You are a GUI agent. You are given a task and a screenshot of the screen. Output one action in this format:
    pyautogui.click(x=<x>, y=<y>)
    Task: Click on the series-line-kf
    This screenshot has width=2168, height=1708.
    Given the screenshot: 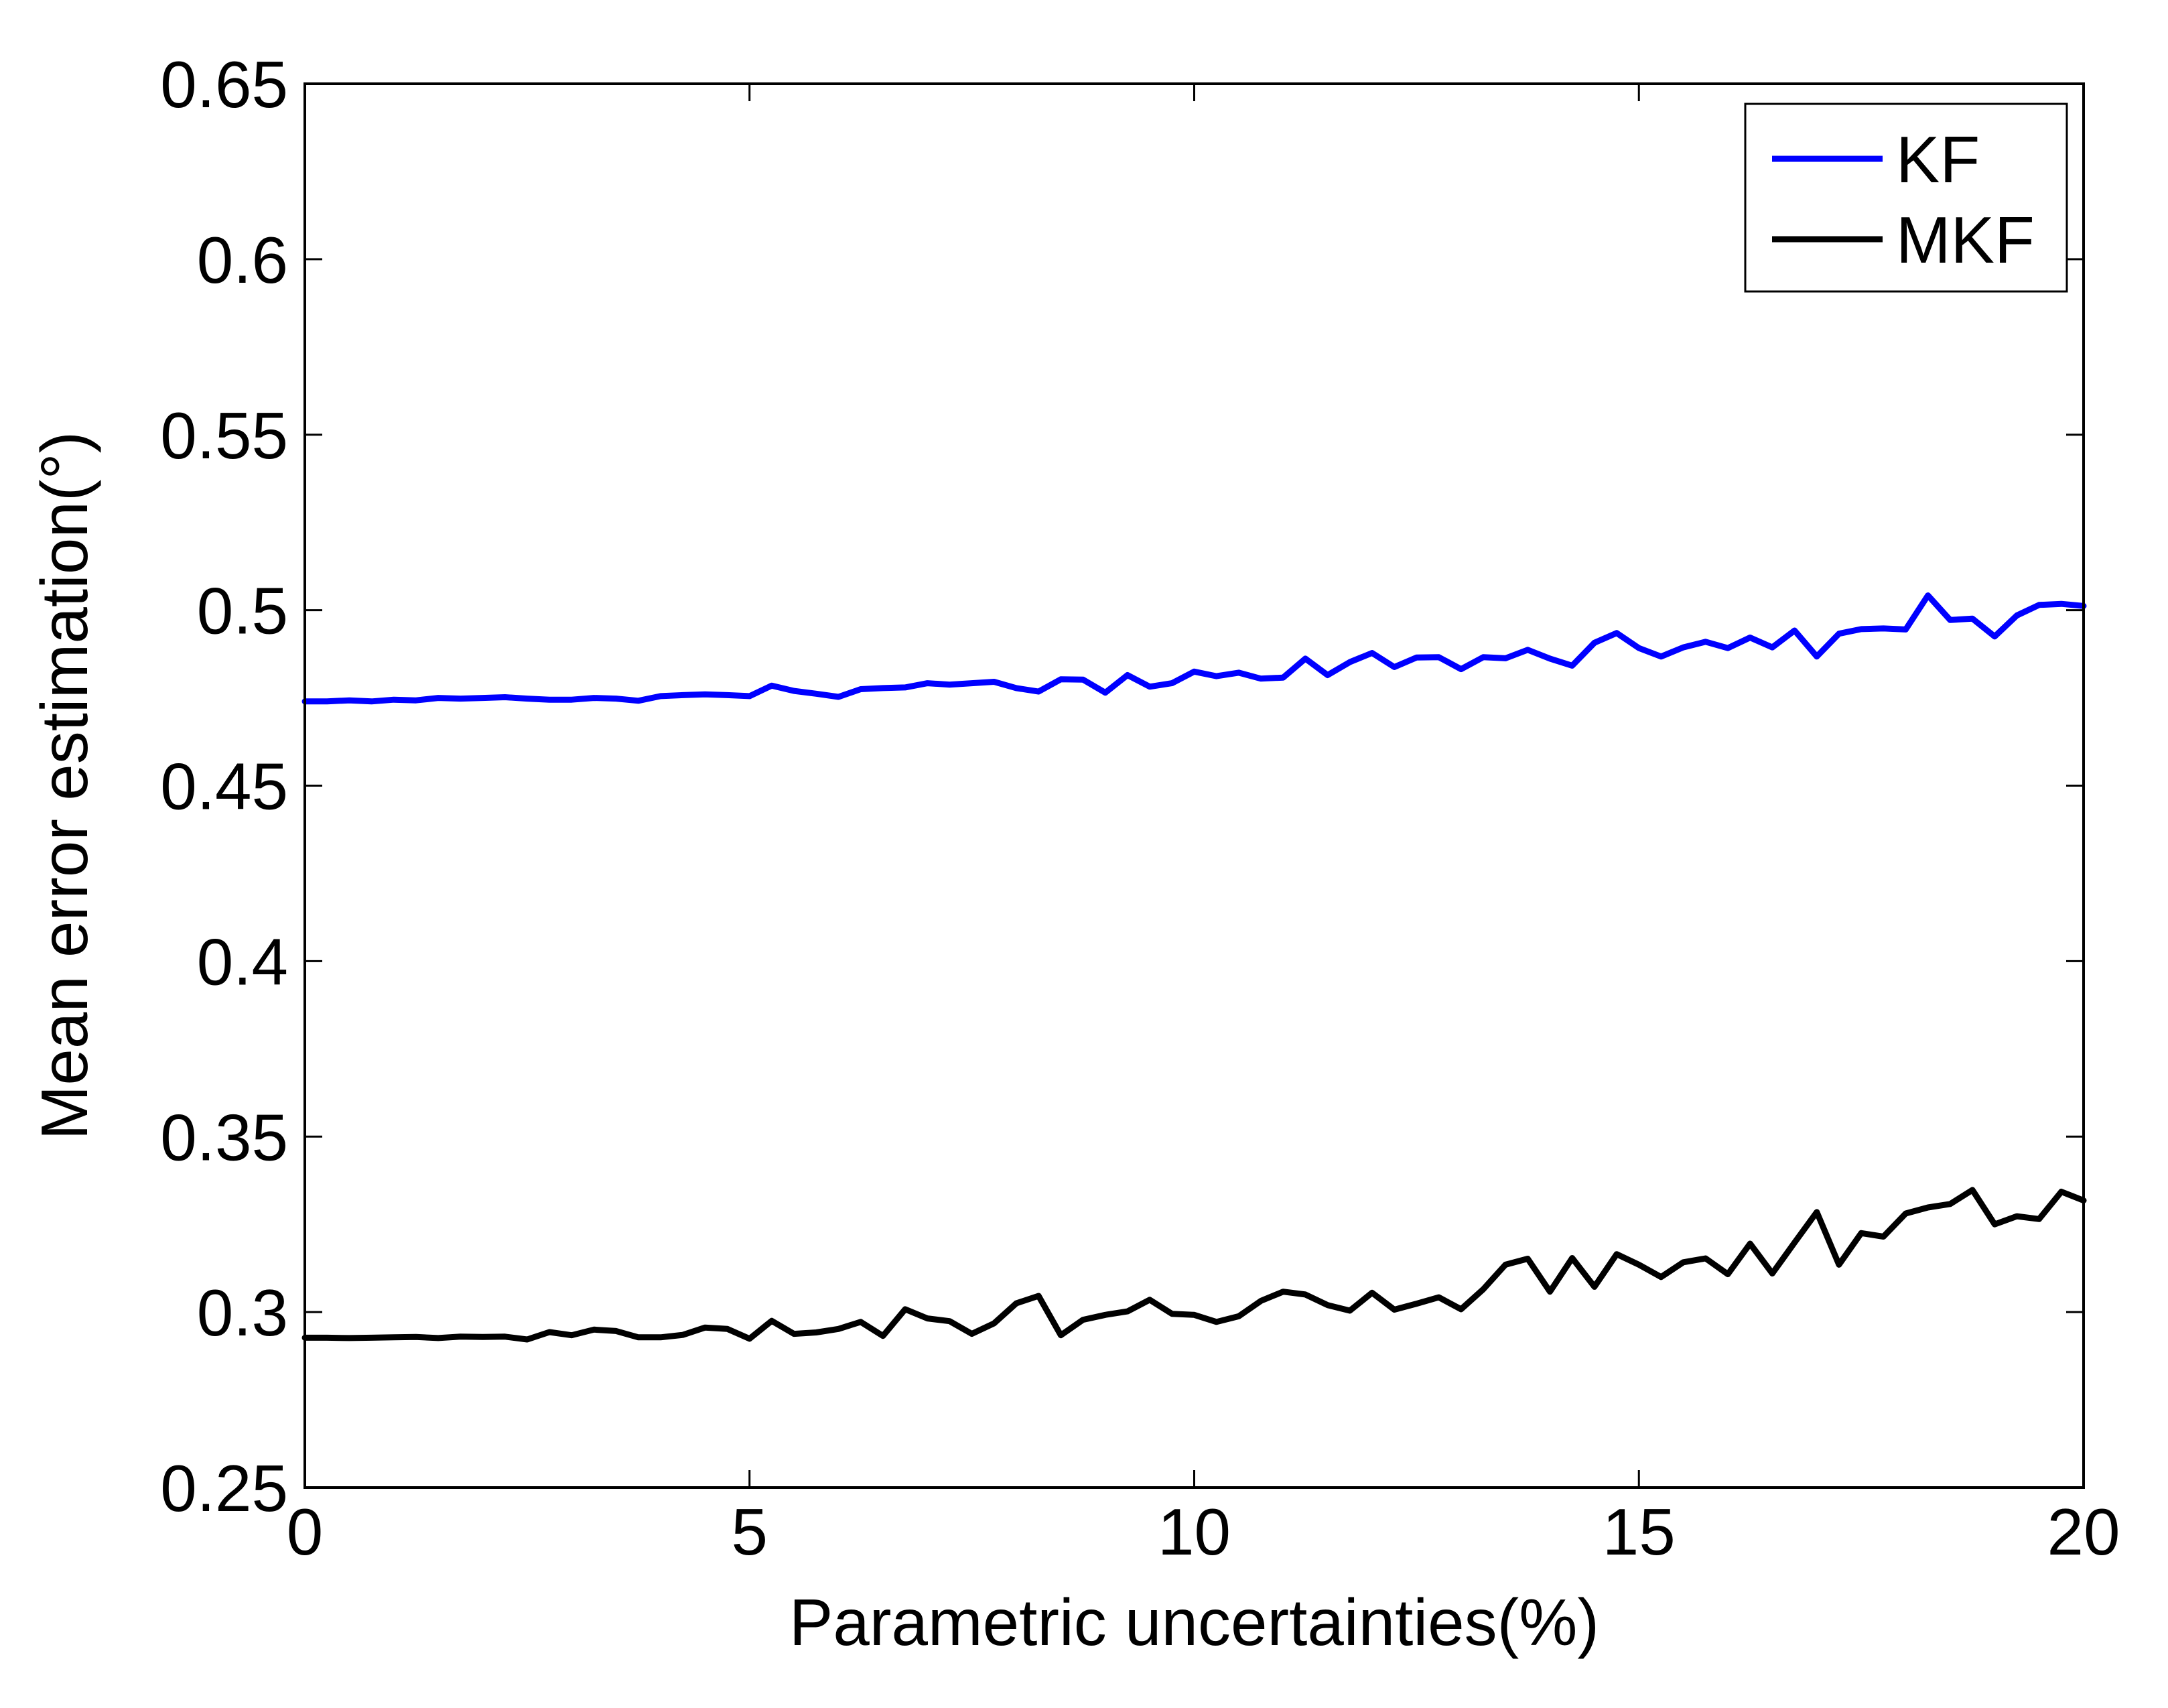 What is the action you would take?
    pyautogui.click(x=1194, y=648)
    